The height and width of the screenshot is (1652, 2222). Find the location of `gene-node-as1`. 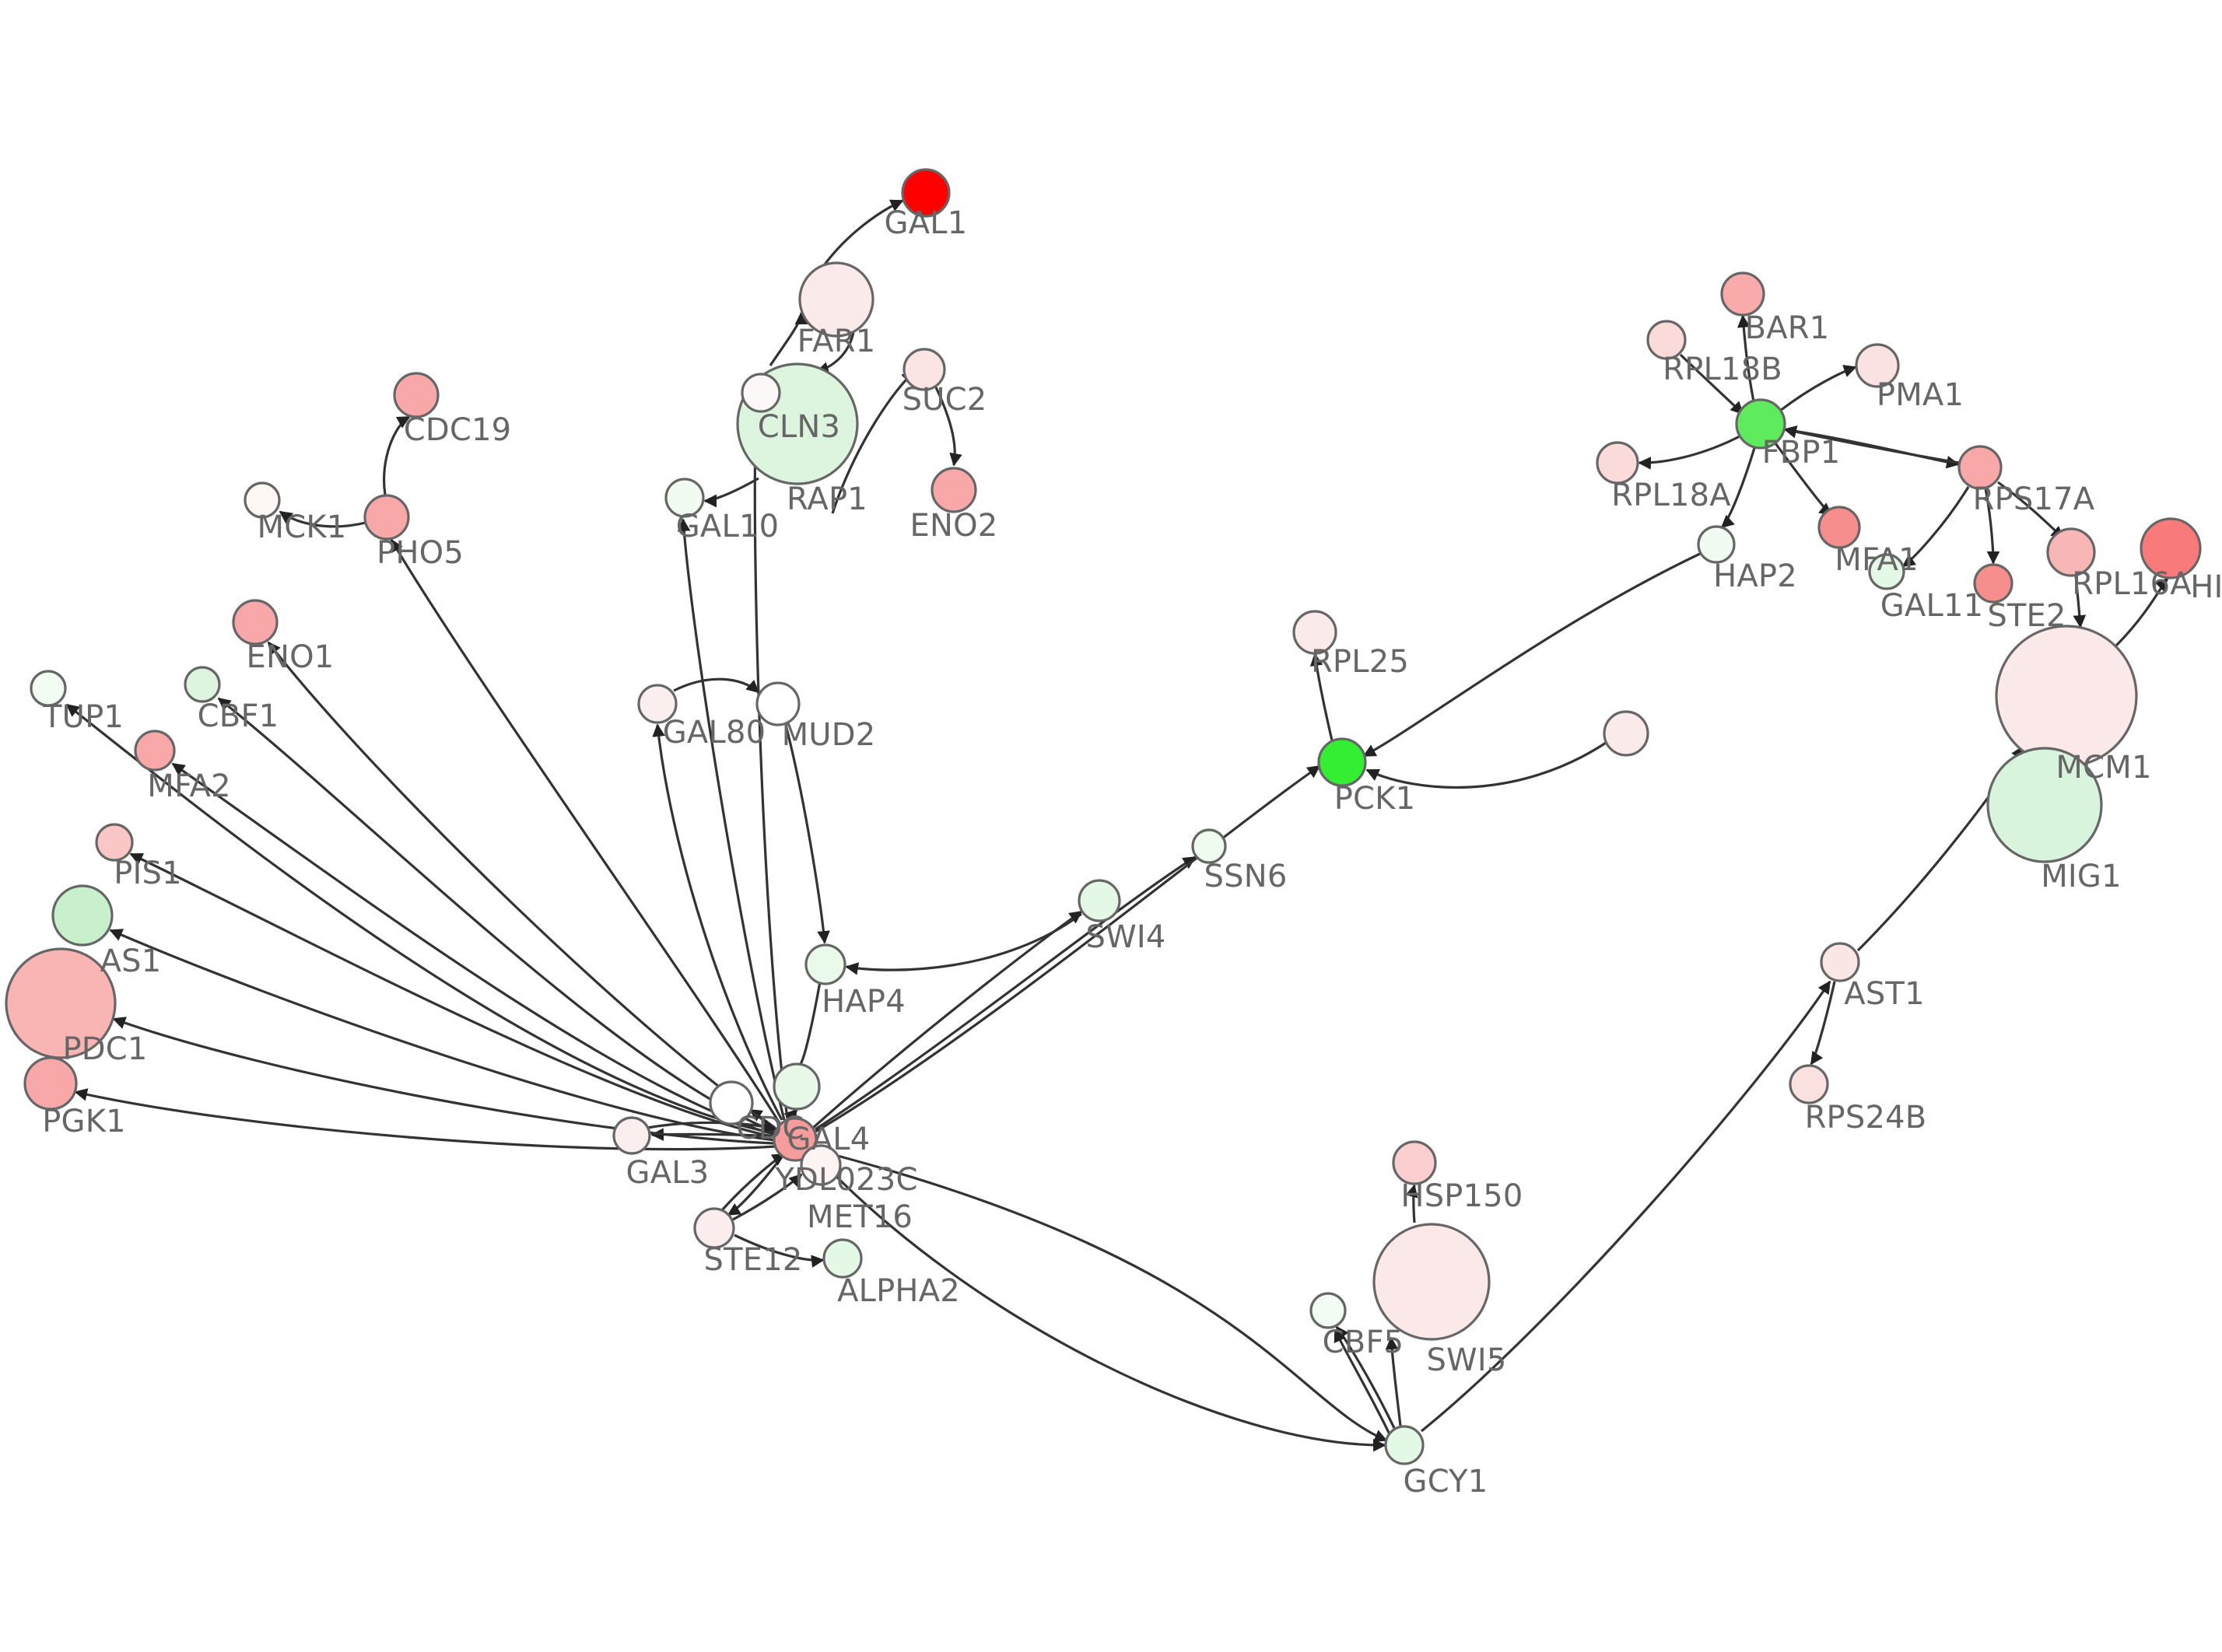

gene-node-as1 is located at coordinates (82, 916).